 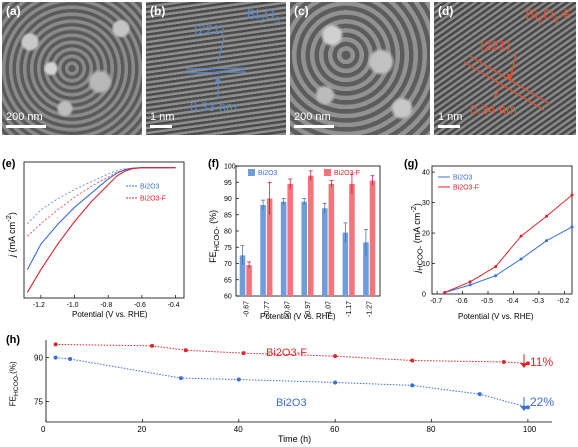 What do you see at coordinates (238, 429) in the screenshot?
I see `chart-h-xtick-label: 40` at bounding box center [238, 429].